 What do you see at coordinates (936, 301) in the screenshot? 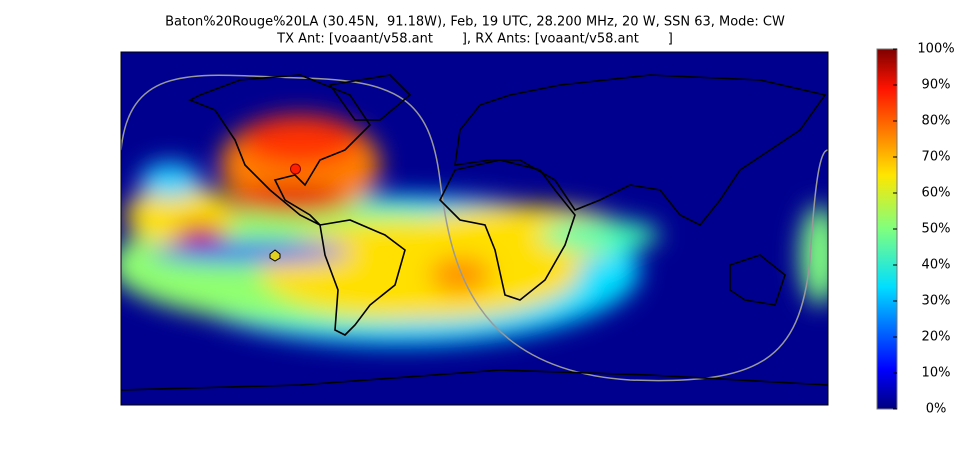
I see `colorbar-tick-label: 30%` at bounding box center [936, 301].